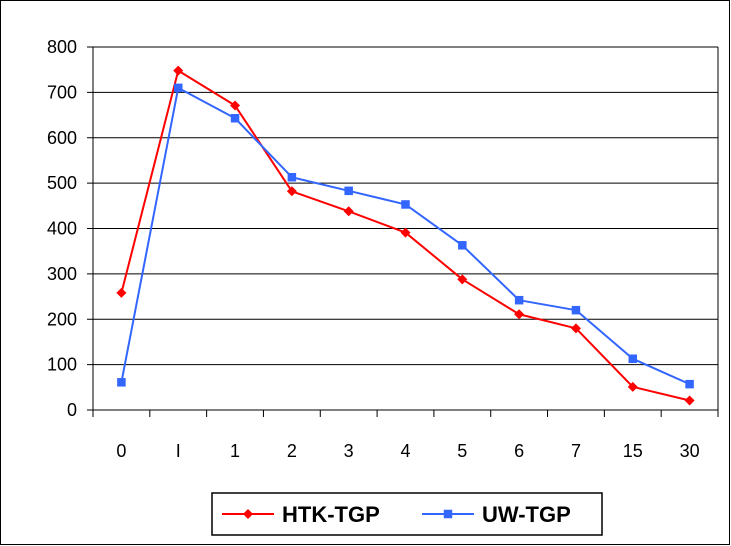 The image size is (731, 546). Describe the element at coordinates (690, 451) in the screenshot. I see `x-tick-label: 30` at that location.